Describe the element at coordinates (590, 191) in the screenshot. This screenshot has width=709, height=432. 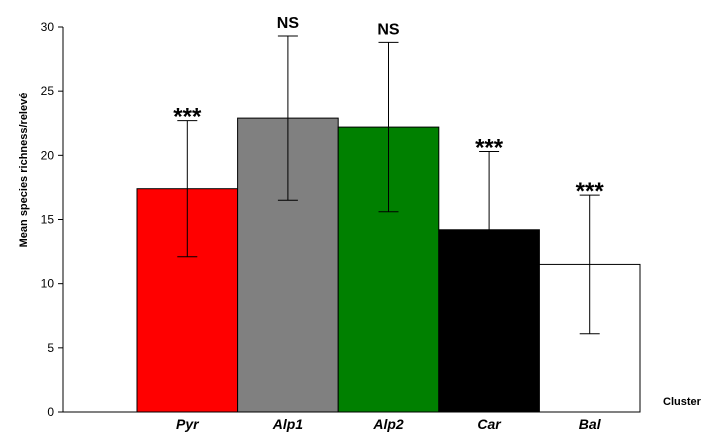
I see `significance-label-bal: ***` at that location.